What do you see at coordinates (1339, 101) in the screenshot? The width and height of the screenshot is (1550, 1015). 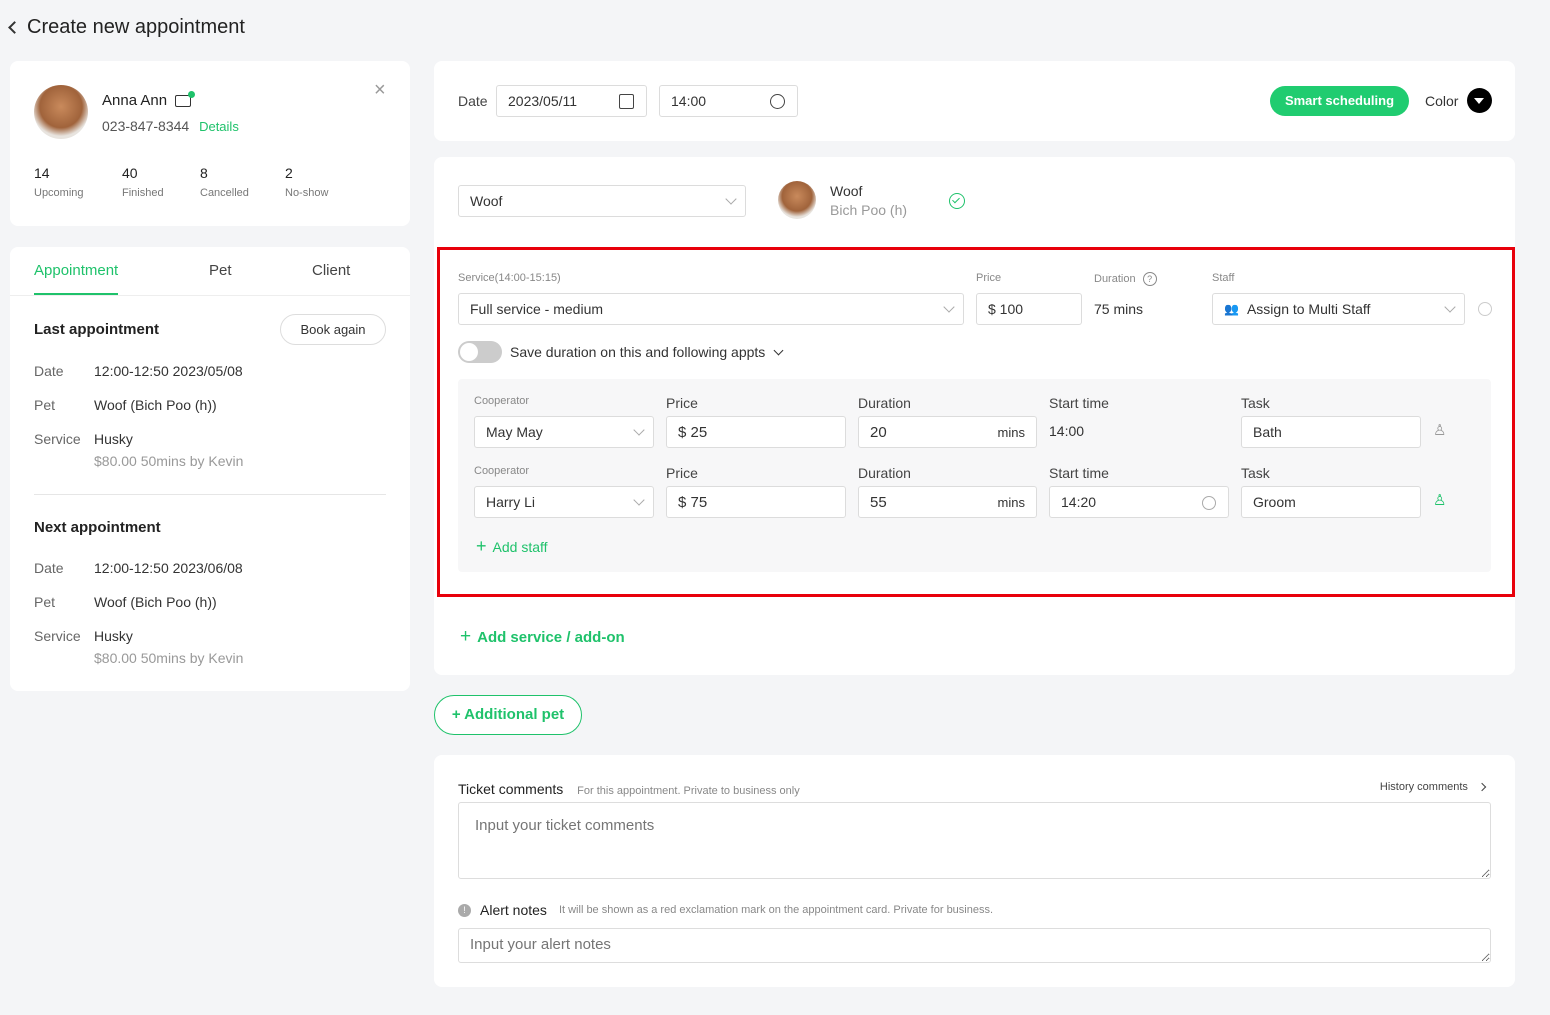 I see `smart-scheduling-button: Smart scheduling` at bounding box center [1339, 101].